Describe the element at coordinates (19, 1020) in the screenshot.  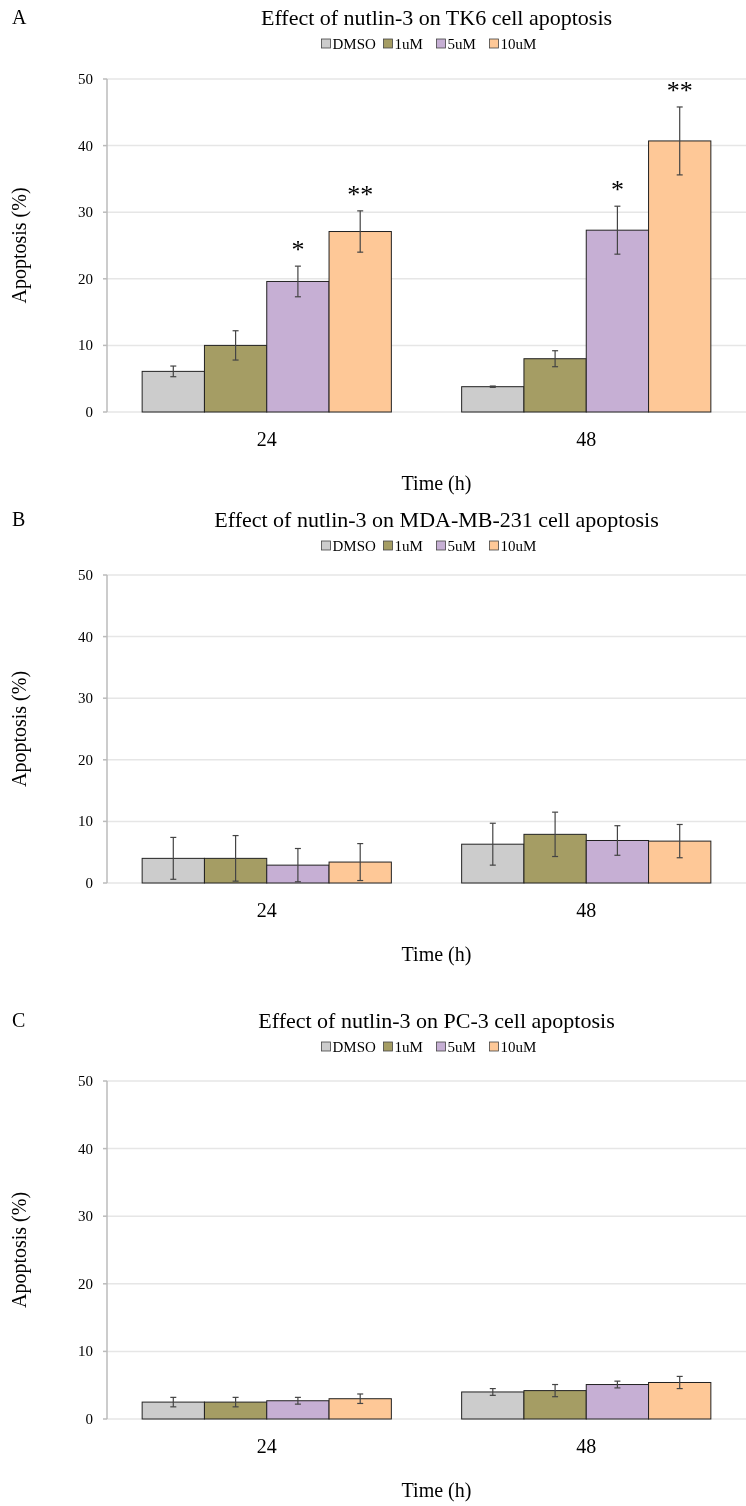
I see `text: C` at that location.